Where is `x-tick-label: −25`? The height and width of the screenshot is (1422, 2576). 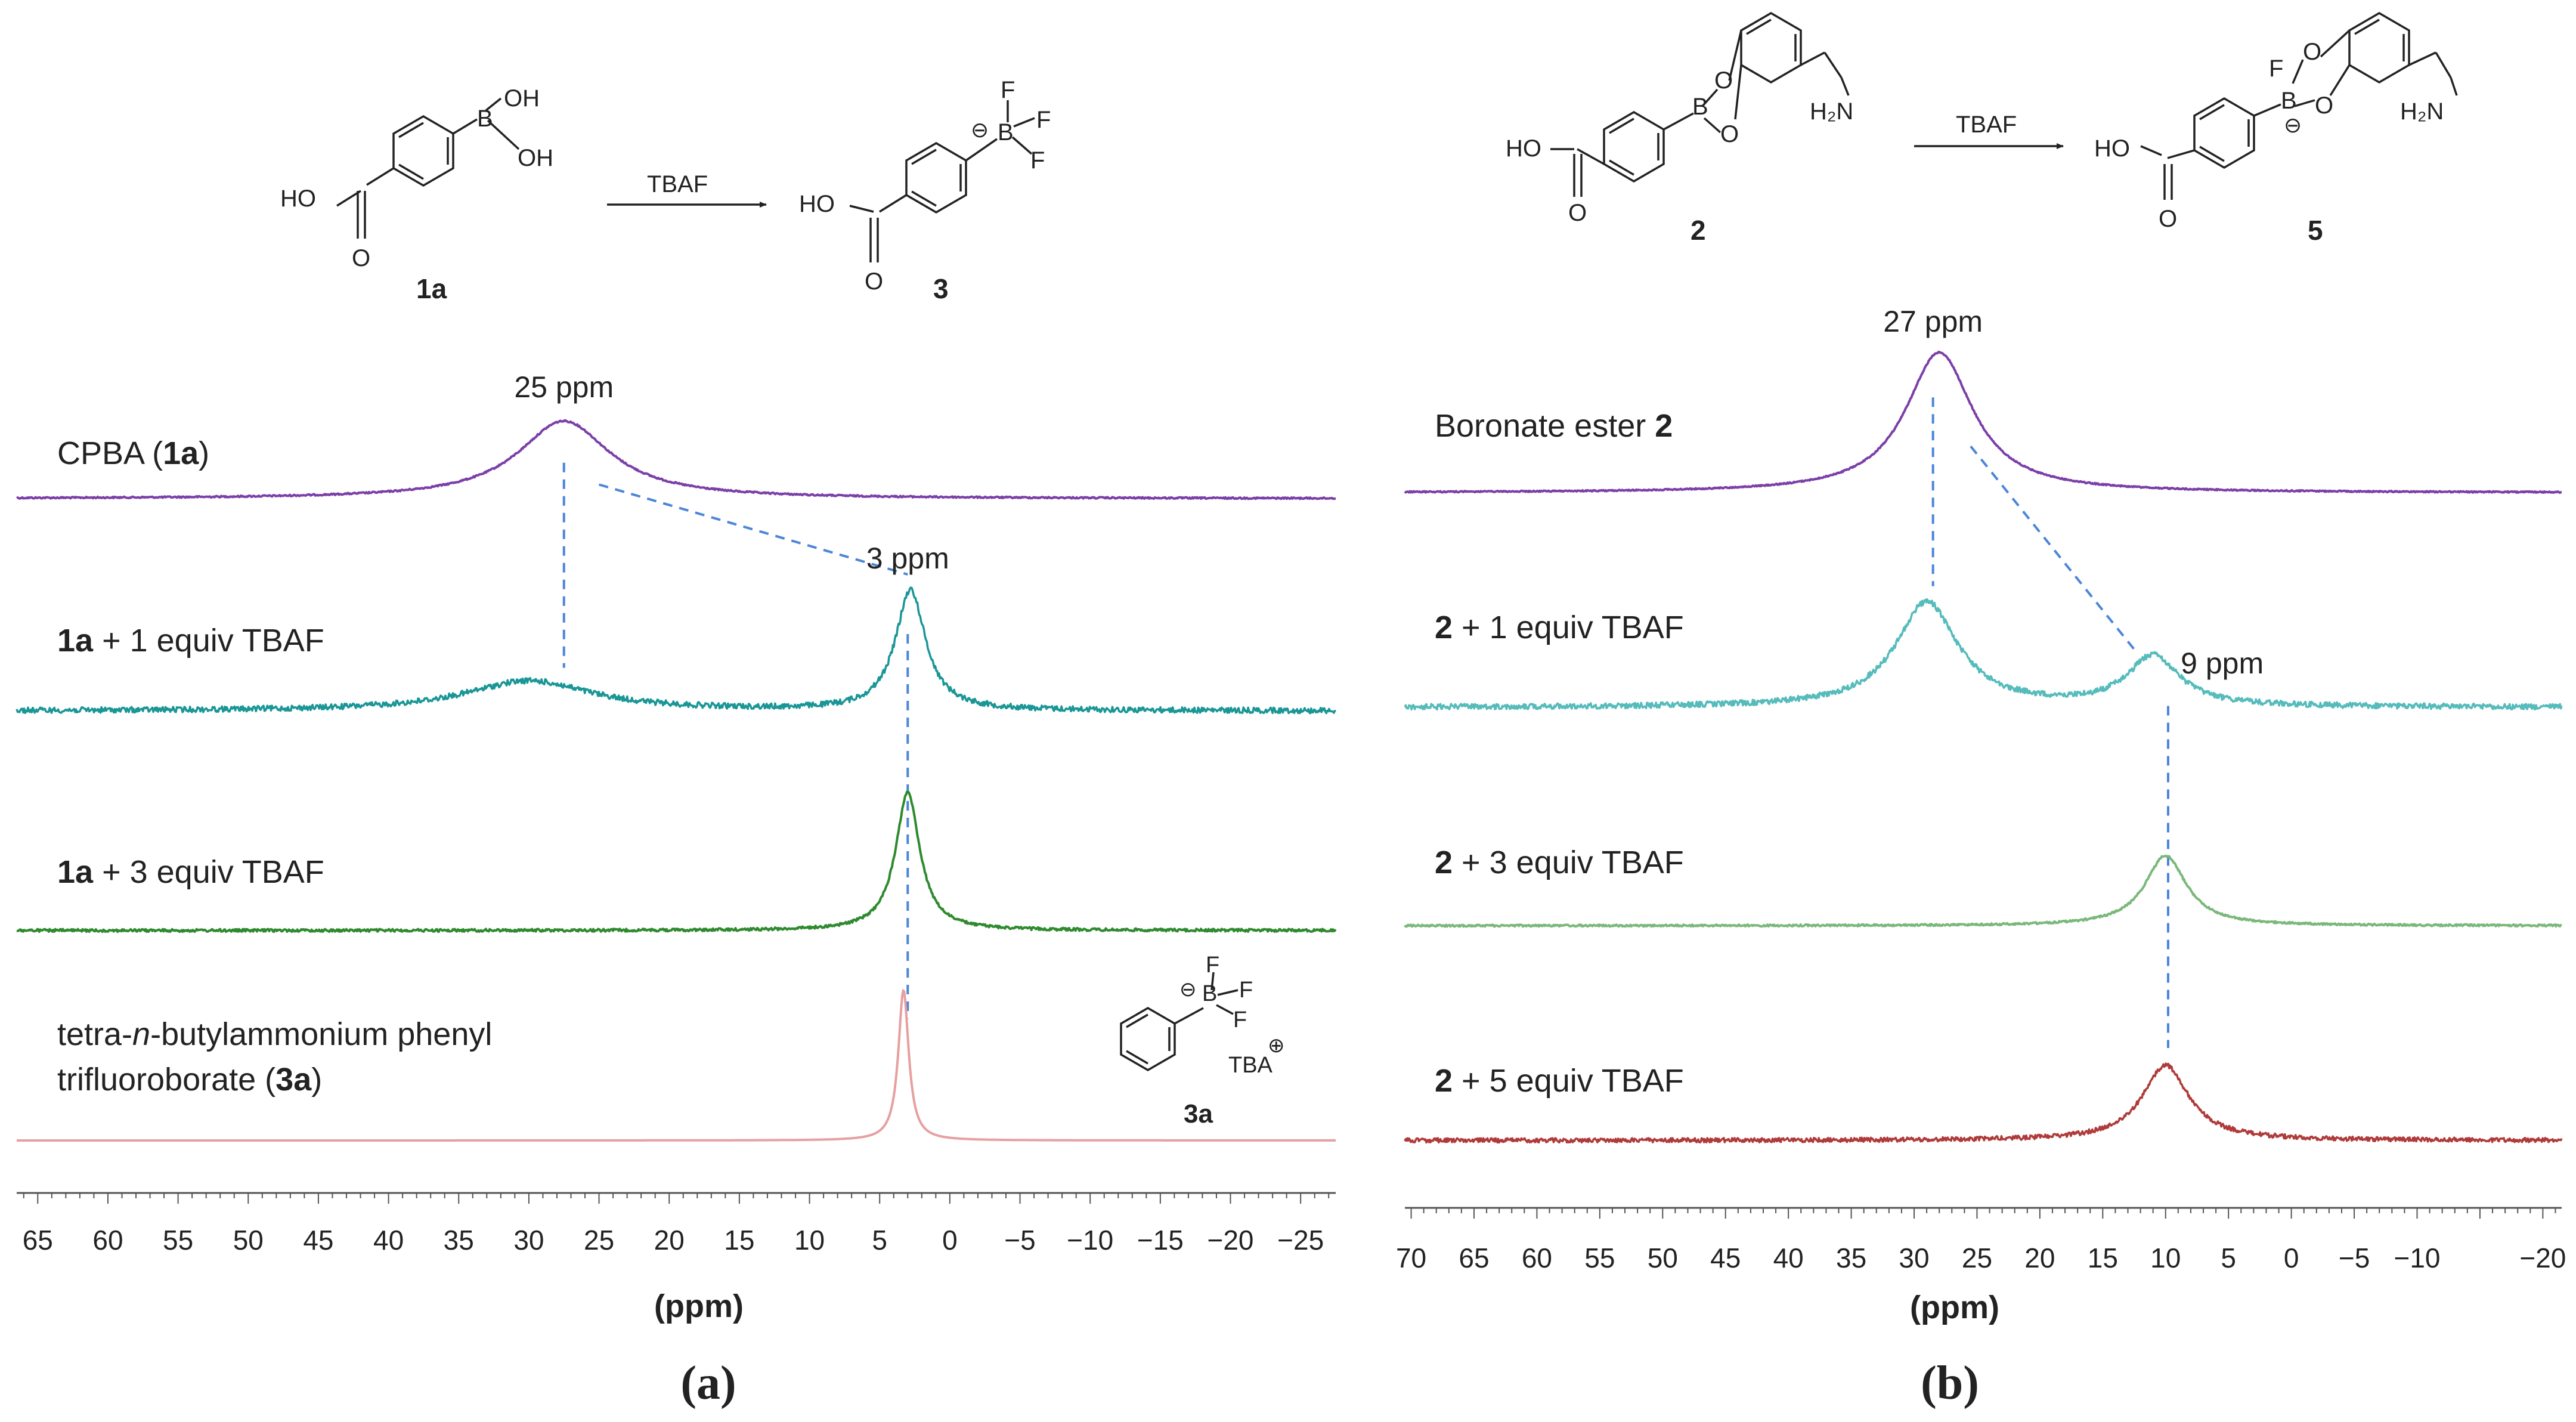 x-tick-label: −25 is located at coordinates (1301, 1240).